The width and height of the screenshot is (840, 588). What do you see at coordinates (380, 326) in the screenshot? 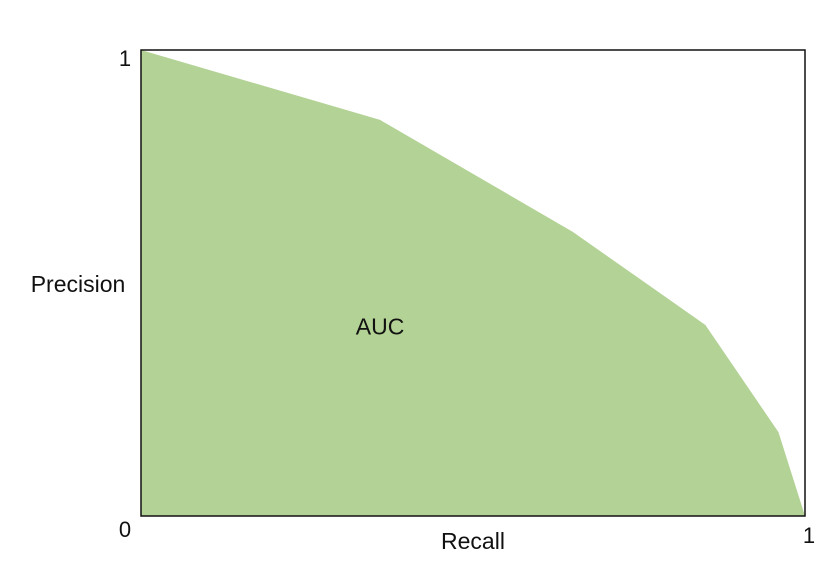
I see `auc-label: AUC` at bounding box center [380, 326].